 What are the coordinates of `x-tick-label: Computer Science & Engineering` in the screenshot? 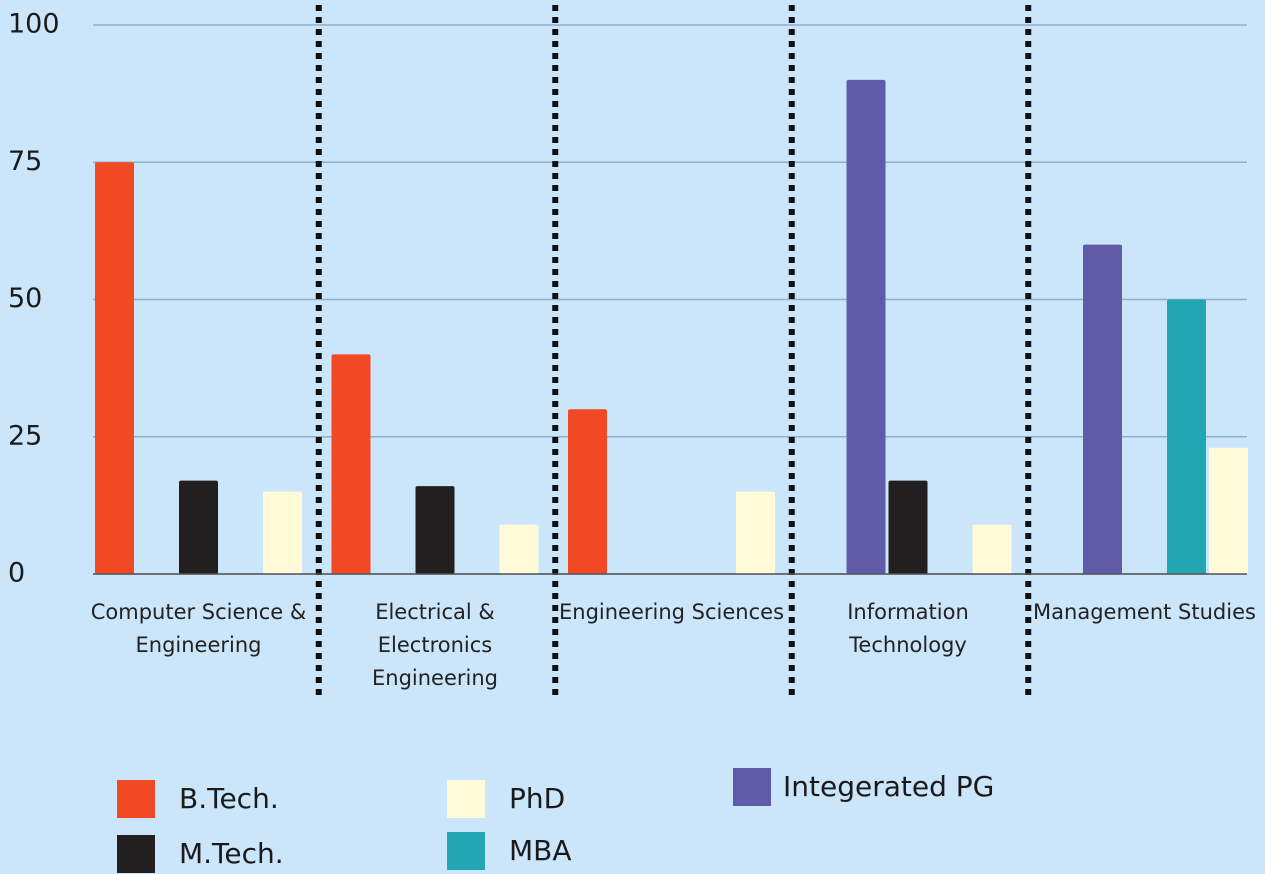 It's located at (198, 628).